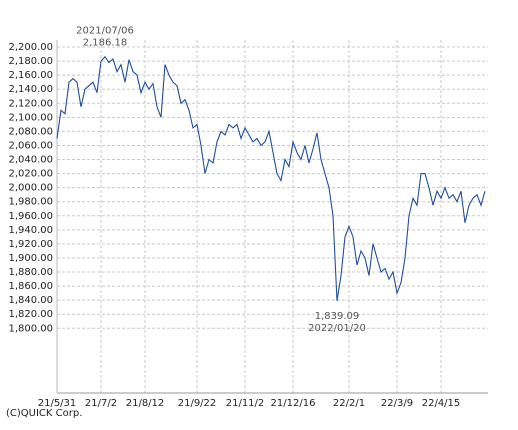 The height and width of the screenshot is (430, 518). What do you see at coordinates (30, 174) in the screenshot?
I see `y-tick-label: 2,020.00` at bounding box center [30, 174].